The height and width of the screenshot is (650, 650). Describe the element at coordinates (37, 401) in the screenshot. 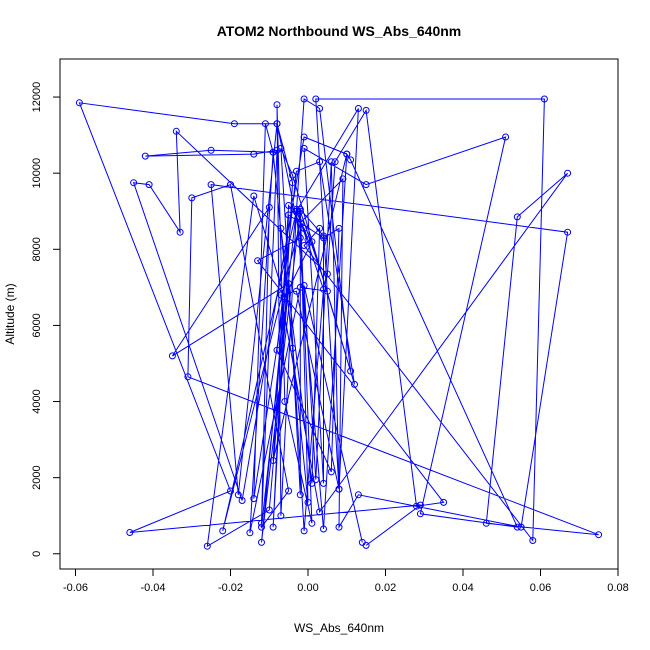

I see `y-tick-label: 4000` at that location.